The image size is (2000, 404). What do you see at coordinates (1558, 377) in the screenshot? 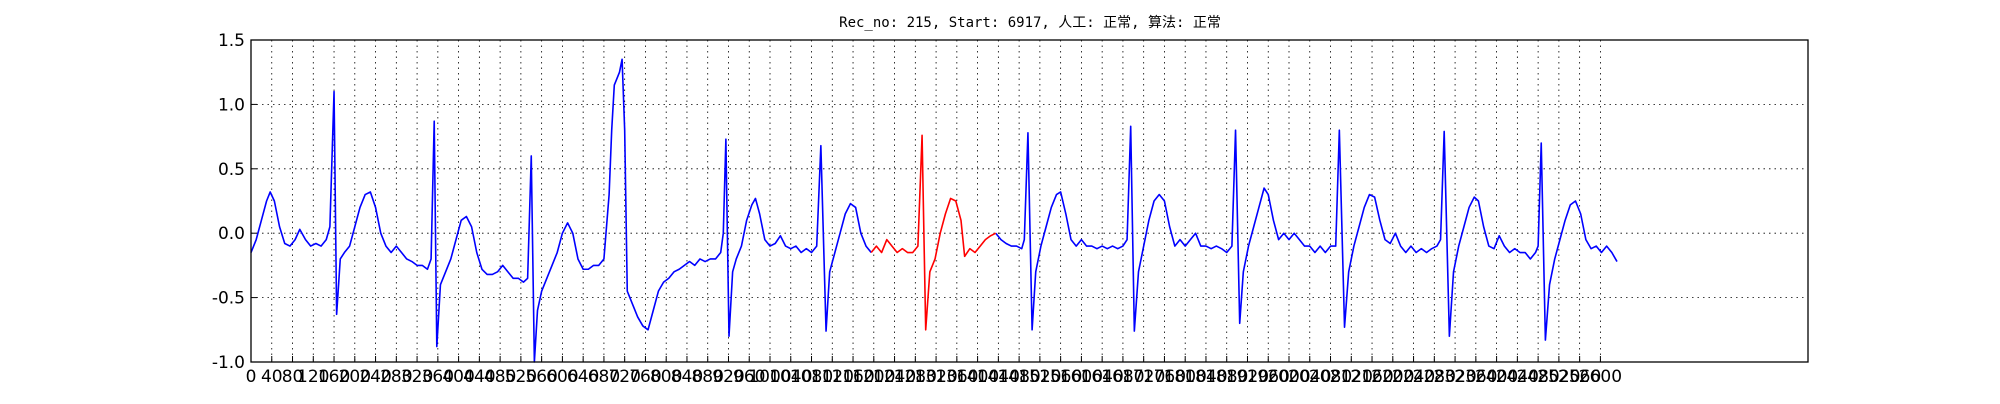
I see `x-tick-label: 2520` at bounding box center [1558, 377].